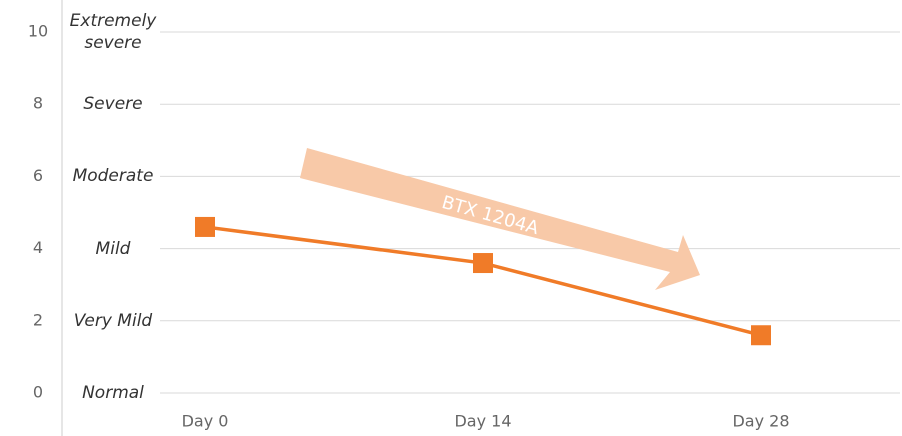 The height and width of the screenshot is (436, 902). What do you see at coordinates (760, 421) in the screenshot?
I see `x-tick-label: Day 28` at bounding box center [760, 421].